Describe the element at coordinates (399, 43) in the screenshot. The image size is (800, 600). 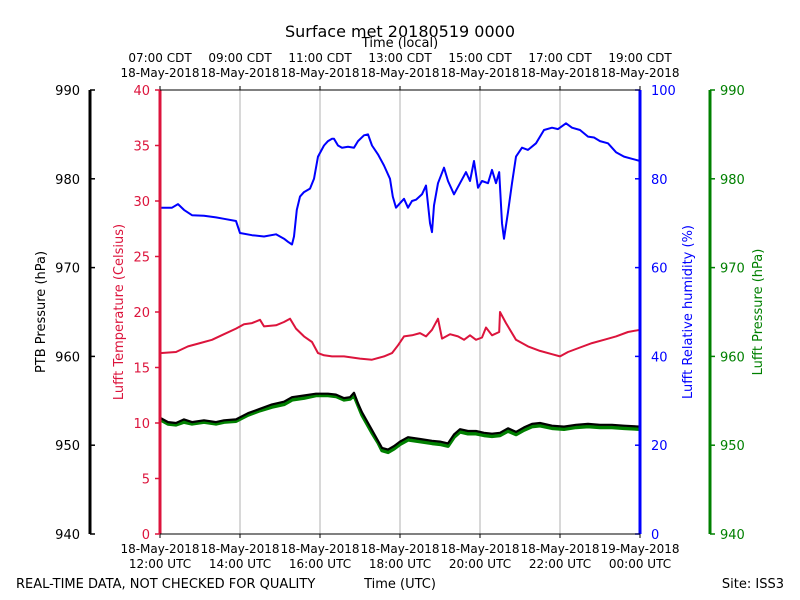
I see `top-axis-label: Time (local)` at that location.